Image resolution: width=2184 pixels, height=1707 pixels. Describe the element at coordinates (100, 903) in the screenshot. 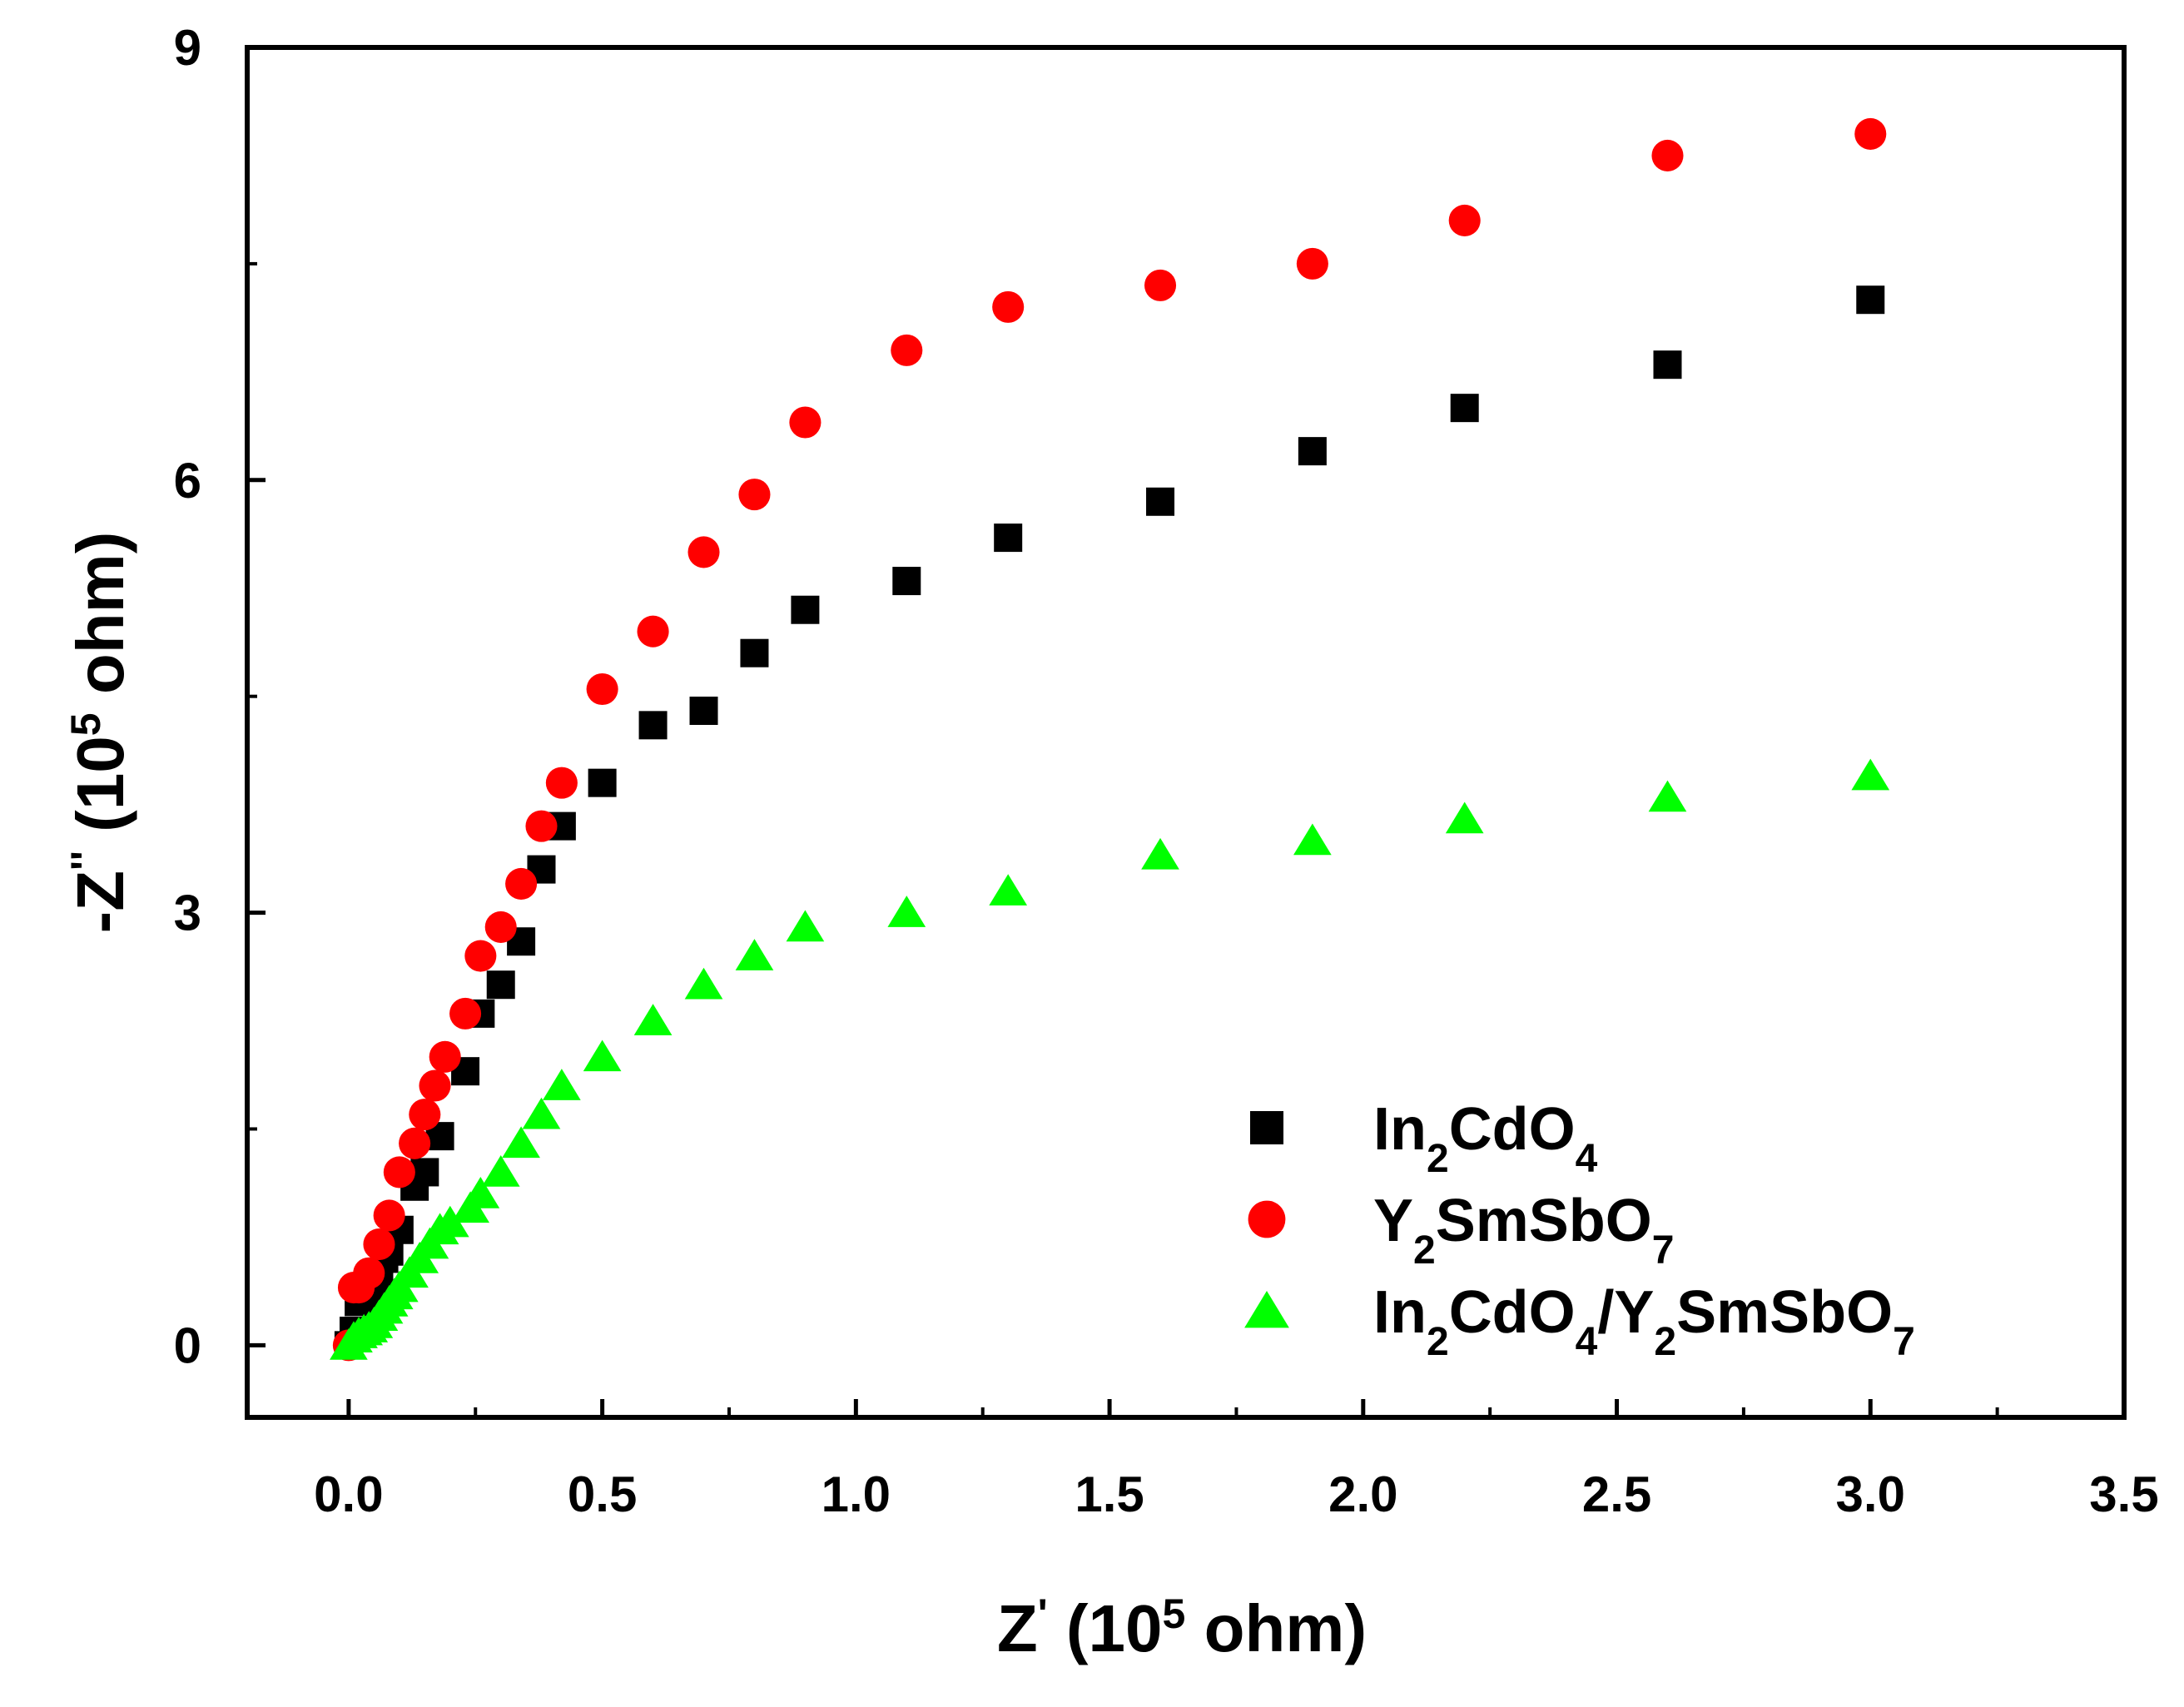

I see `y-title-base: -Z` at that location.